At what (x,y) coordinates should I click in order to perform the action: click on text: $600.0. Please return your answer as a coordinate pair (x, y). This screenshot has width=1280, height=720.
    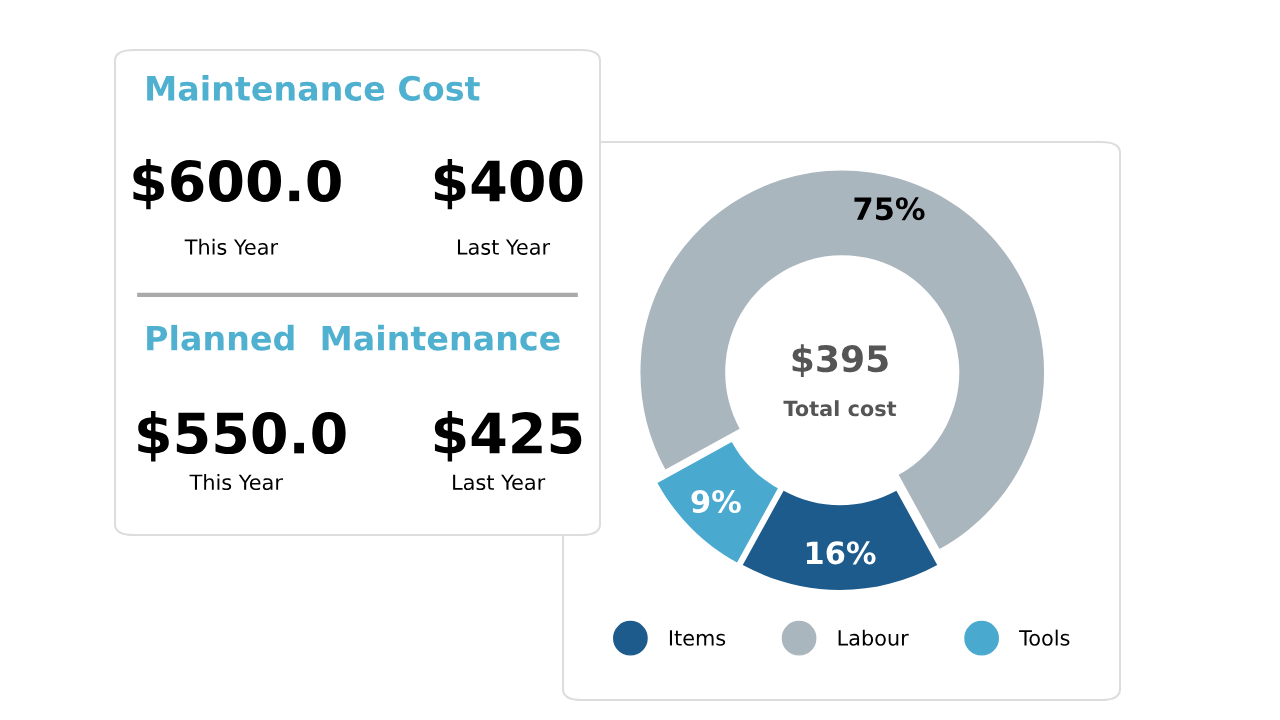
    Looking at the image, I should click on (237, 184).